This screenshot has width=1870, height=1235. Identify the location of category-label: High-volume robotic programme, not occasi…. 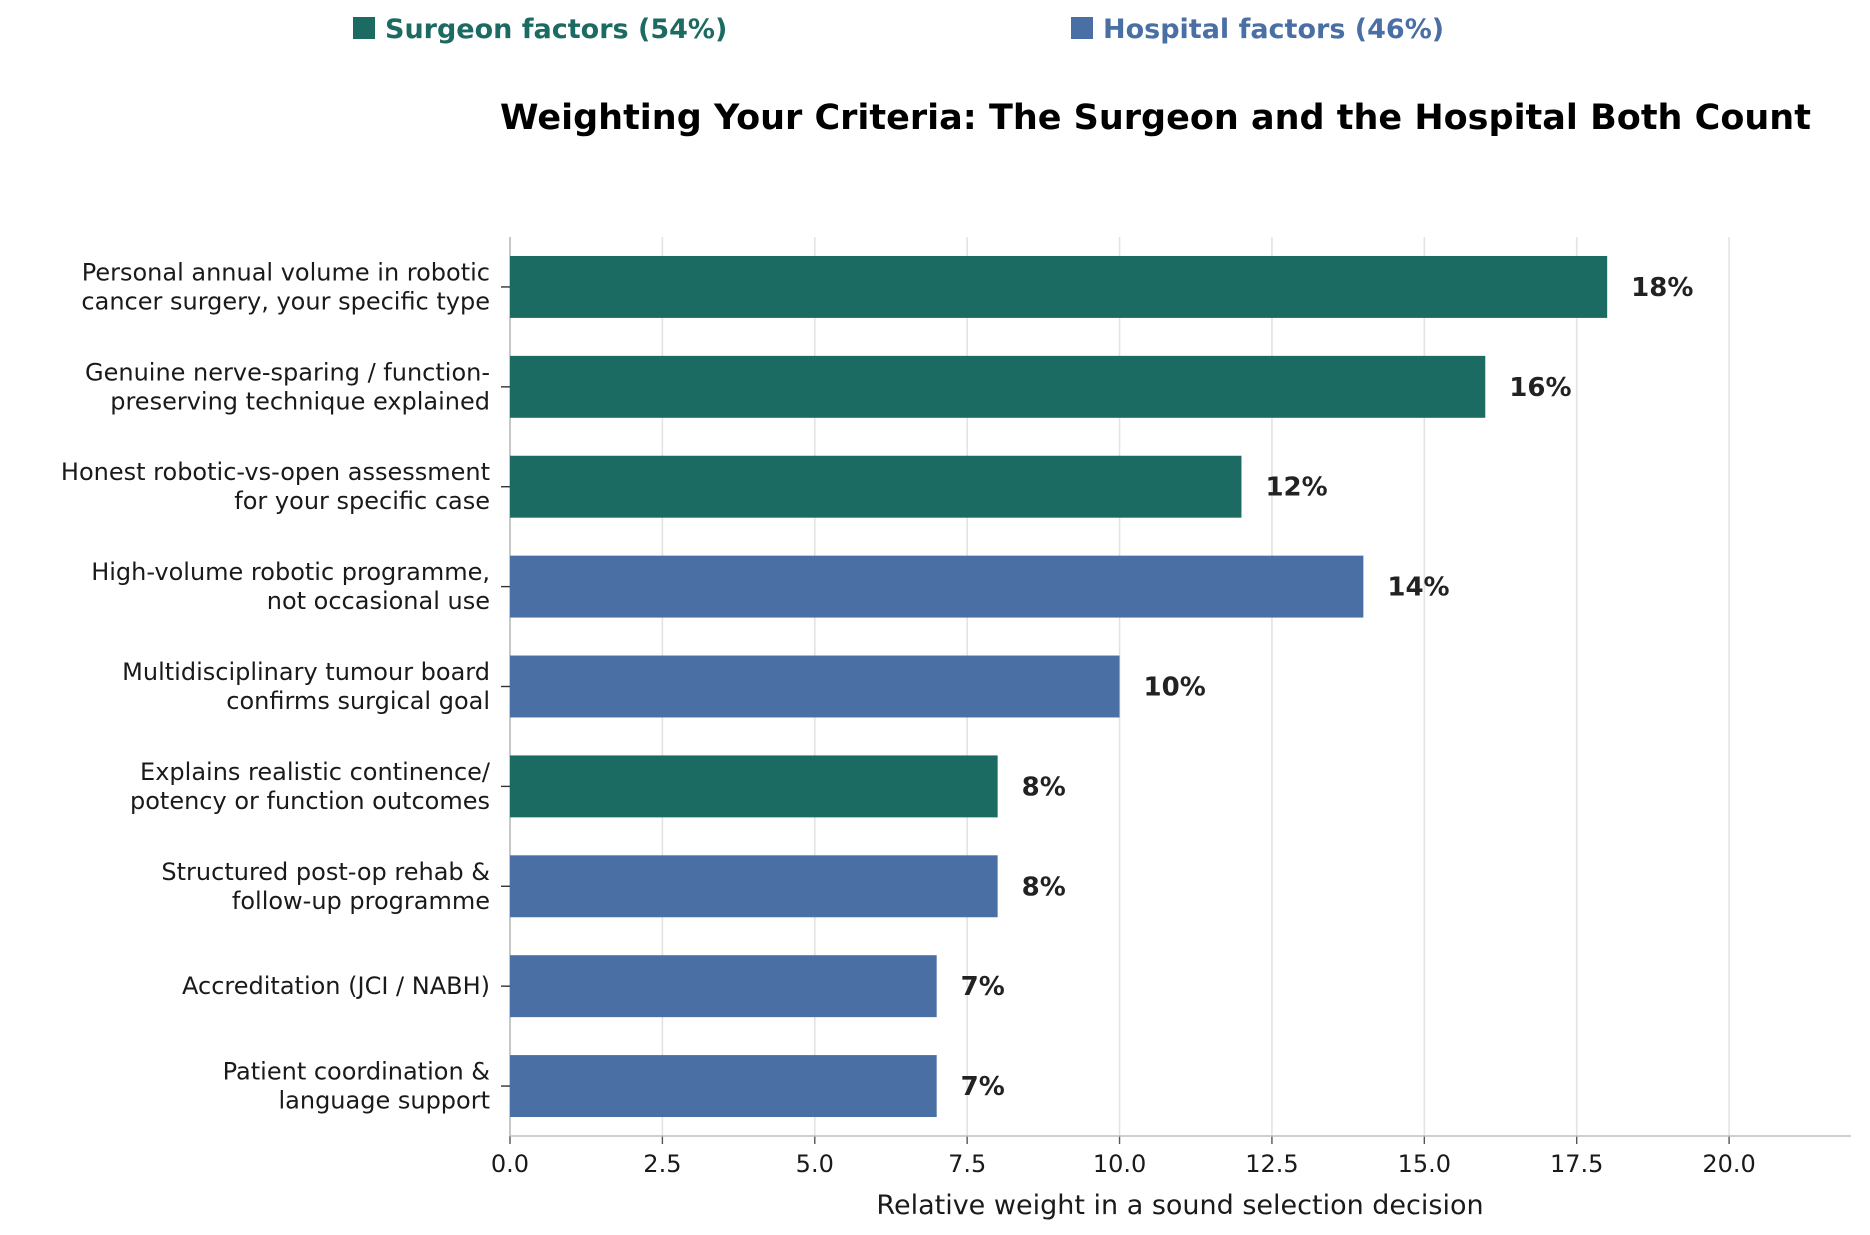
(290, 586).